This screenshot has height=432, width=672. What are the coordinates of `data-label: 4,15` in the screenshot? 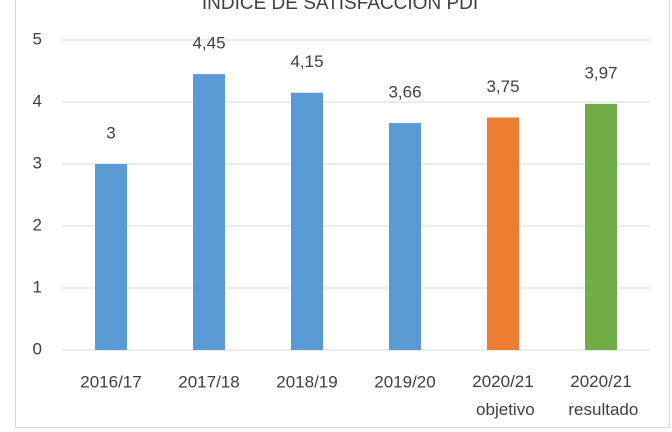 It's located at (306, 61).